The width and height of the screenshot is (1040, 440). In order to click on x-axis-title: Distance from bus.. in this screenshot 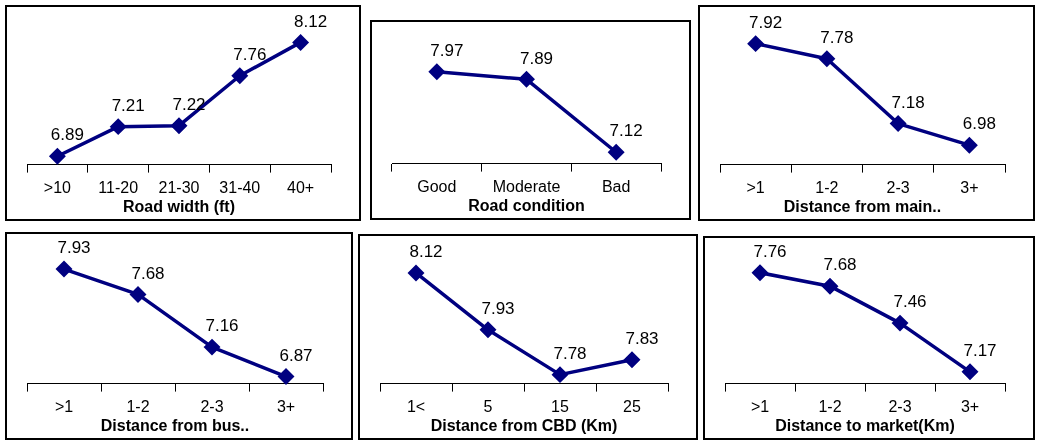, I will do `click(175, 425)`.